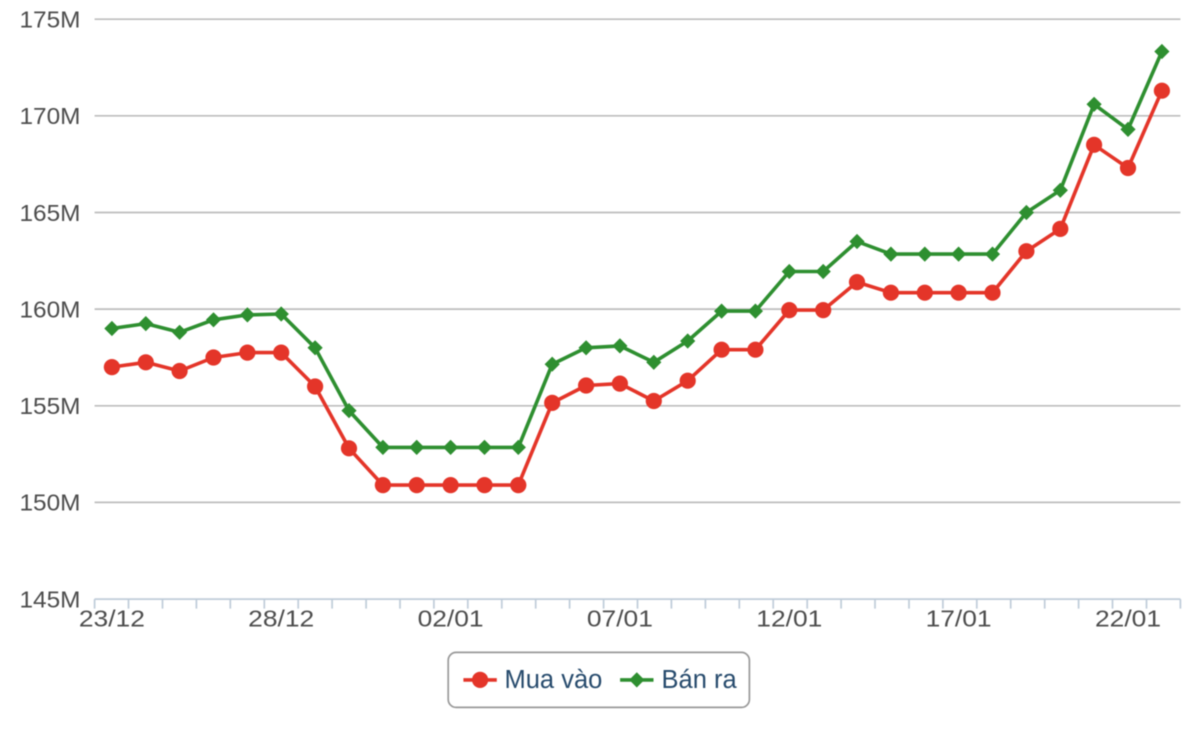 The height and width of the screenshot is (740, 1200). What do you see at coordinates (1128, 619) in the screenshot?
I see `svg-text: 22/01` at bounding box center [1128, 619].